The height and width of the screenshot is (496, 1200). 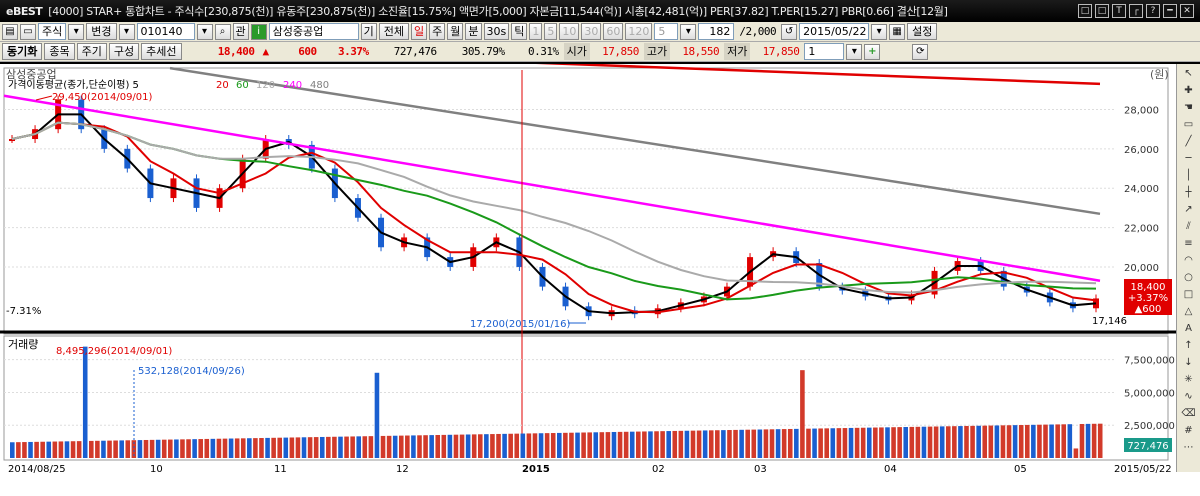 I want to click on market-select: 주식, so click(x=52, y=31).